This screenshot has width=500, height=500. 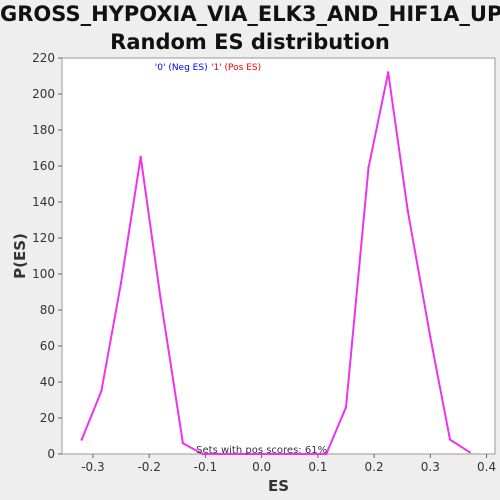 I want to click on x-tick-label: -0.2, so click(x=148, y=467).